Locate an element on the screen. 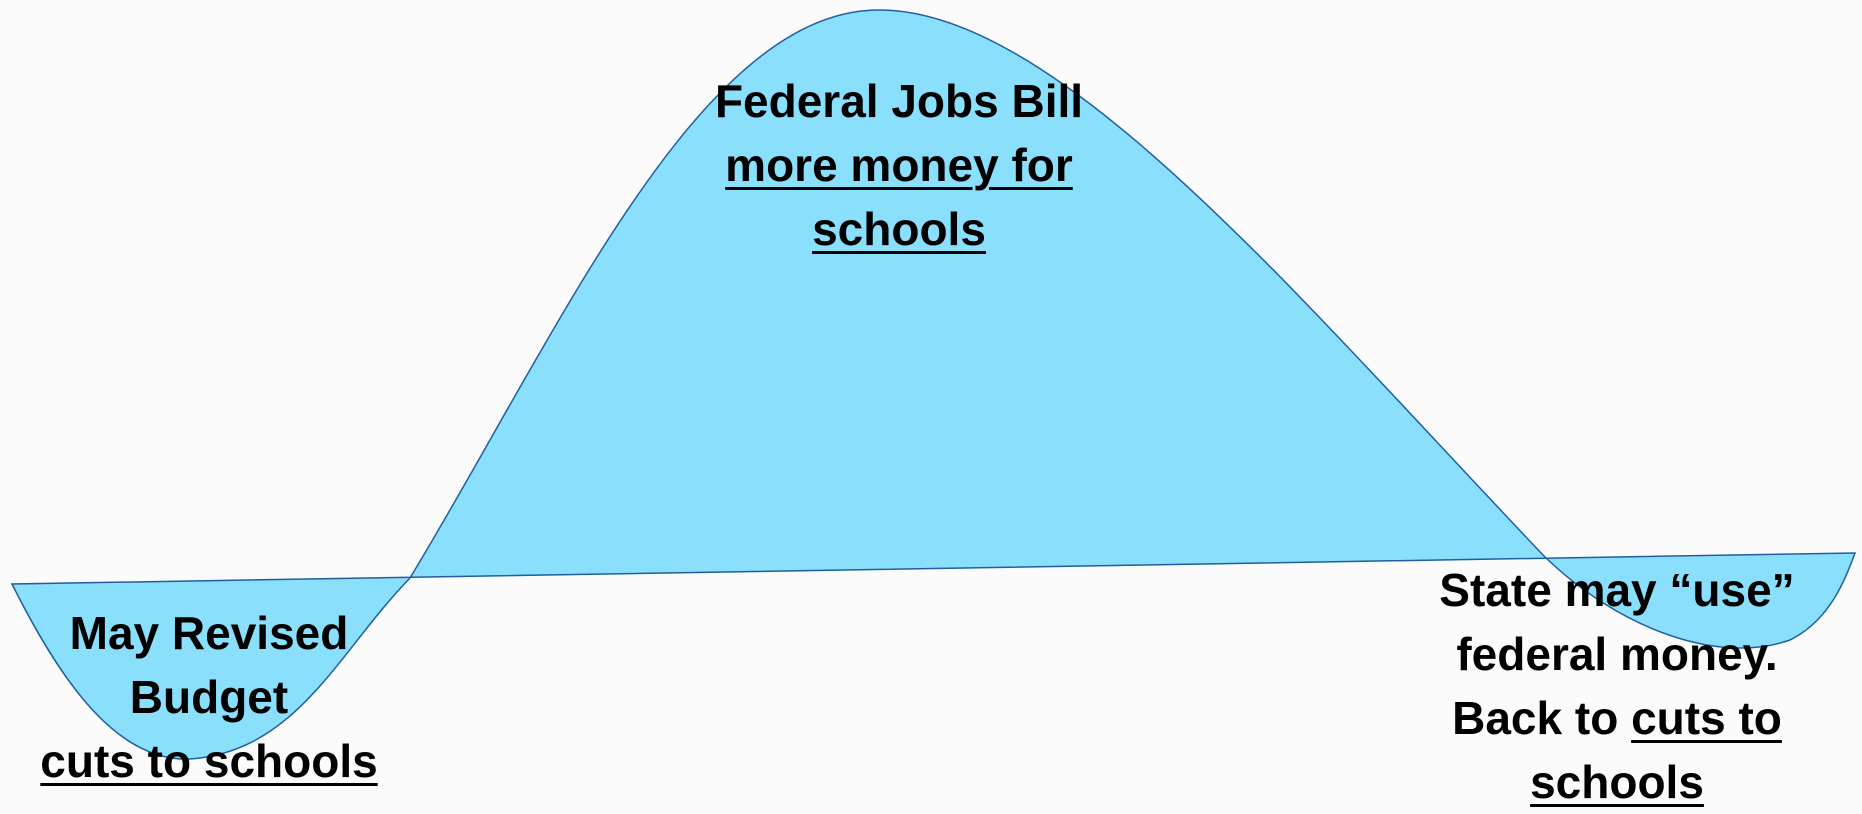 This screenshot has width=1862, height=814. label-line: Budget is located at coordinates (209, 697).